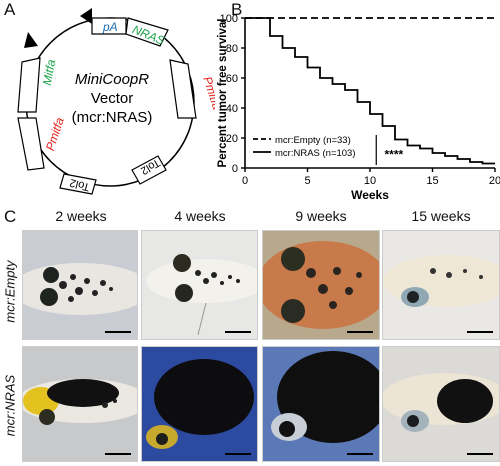 The width and height of the screenshot is (500, 466). Describe the element at coordinates (229, 19) in the screenshot. I see `y-tick-label: 100` at that location.